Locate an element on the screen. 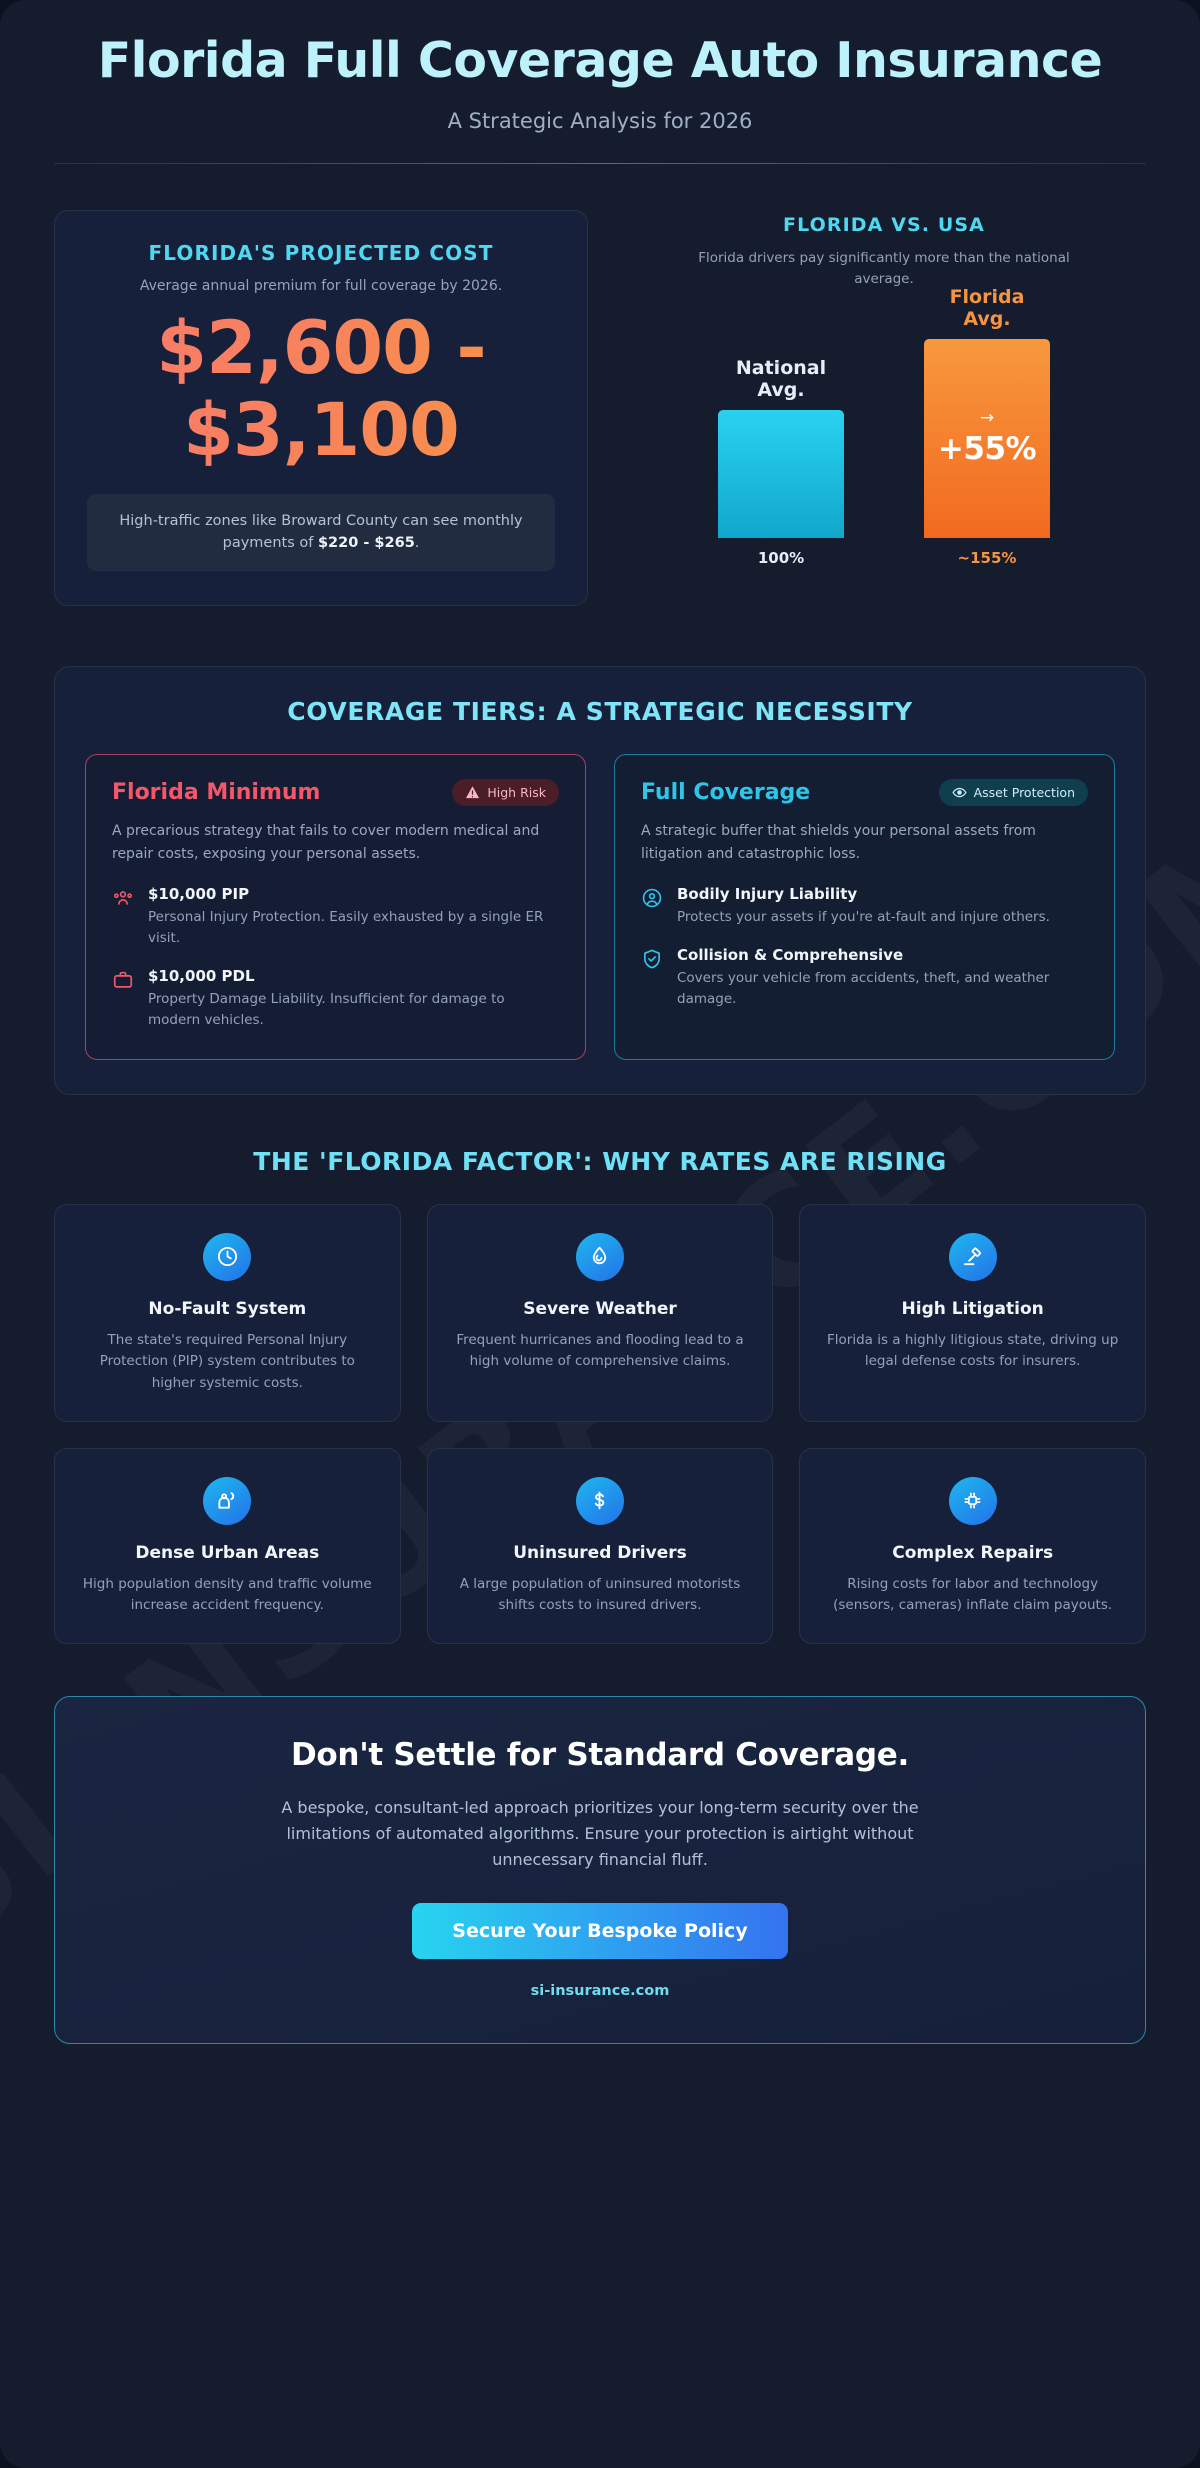 This screenshot has width=1200, height=2468. callout-value: $220 - $265 is located at coordinates (366, 543).